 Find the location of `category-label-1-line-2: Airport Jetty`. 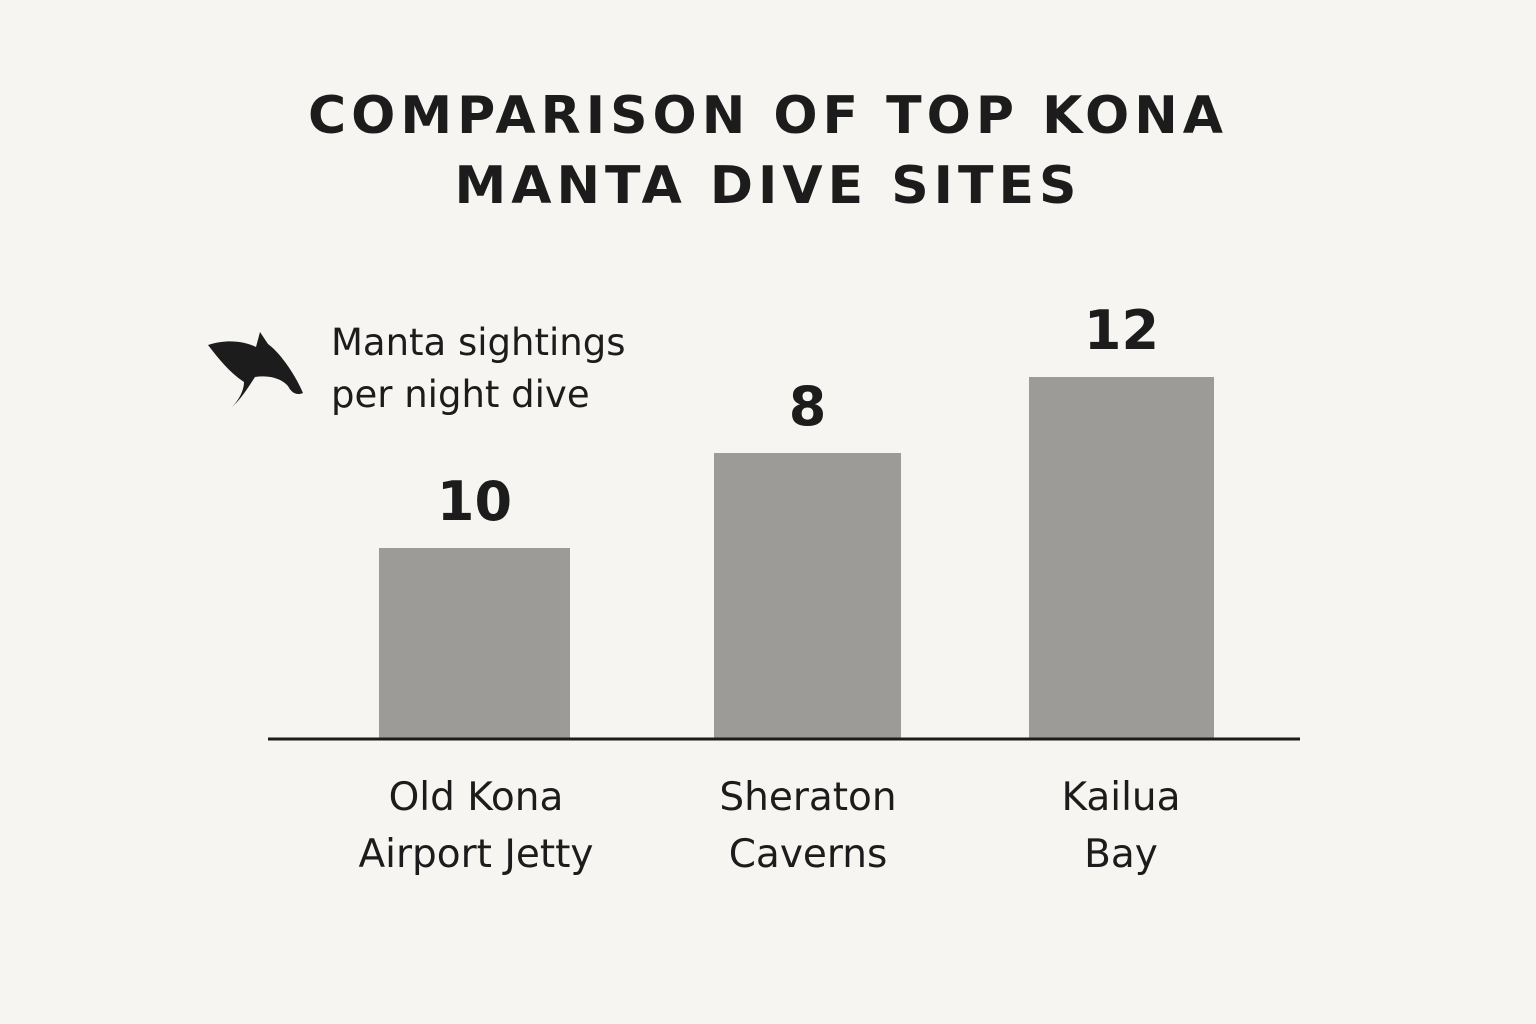

category-label-1-line-2: Airport Jetty is located at coordinates (475, 854).